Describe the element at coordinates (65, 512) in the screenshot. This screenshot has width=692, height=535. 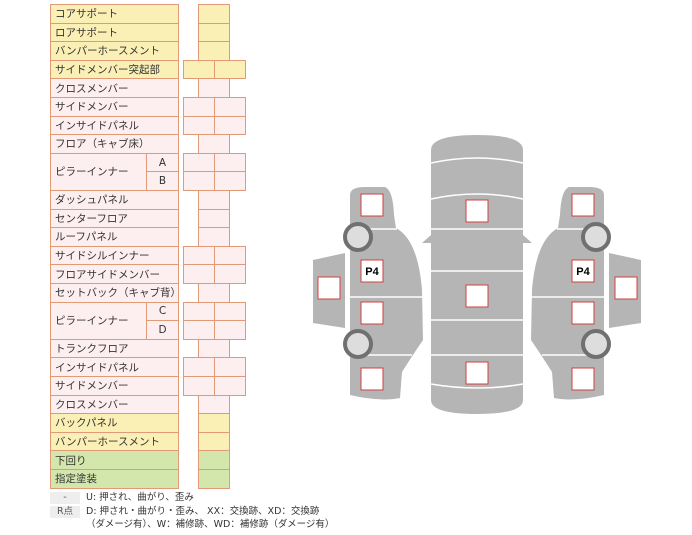
I see `legend-key-r: R点` at that location.